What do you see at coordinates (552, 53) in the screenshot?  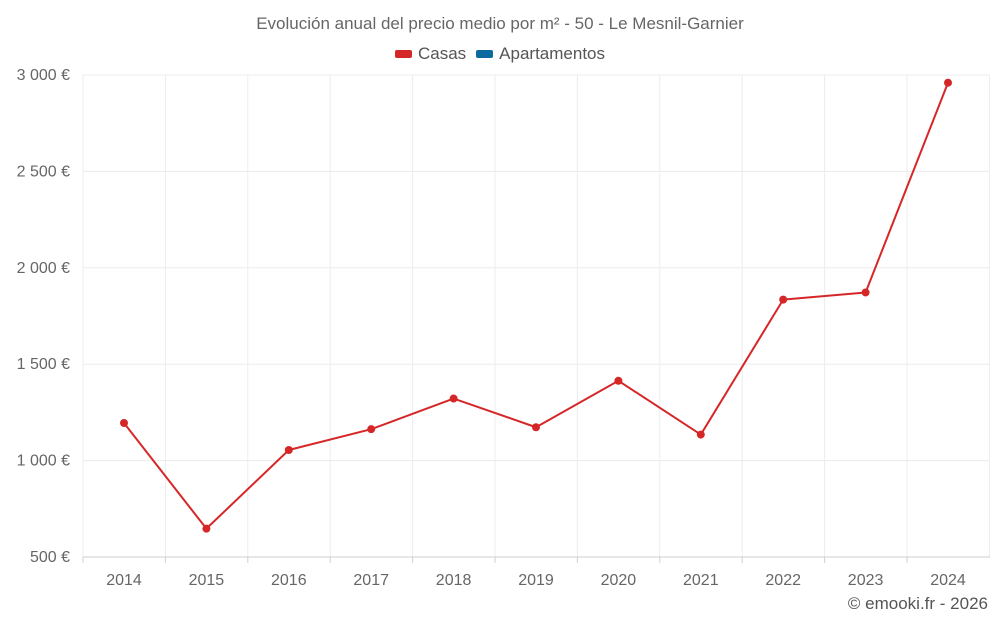 I see `legend-label-apartamentos: Apartamentos` at bounding box center [552, 53].